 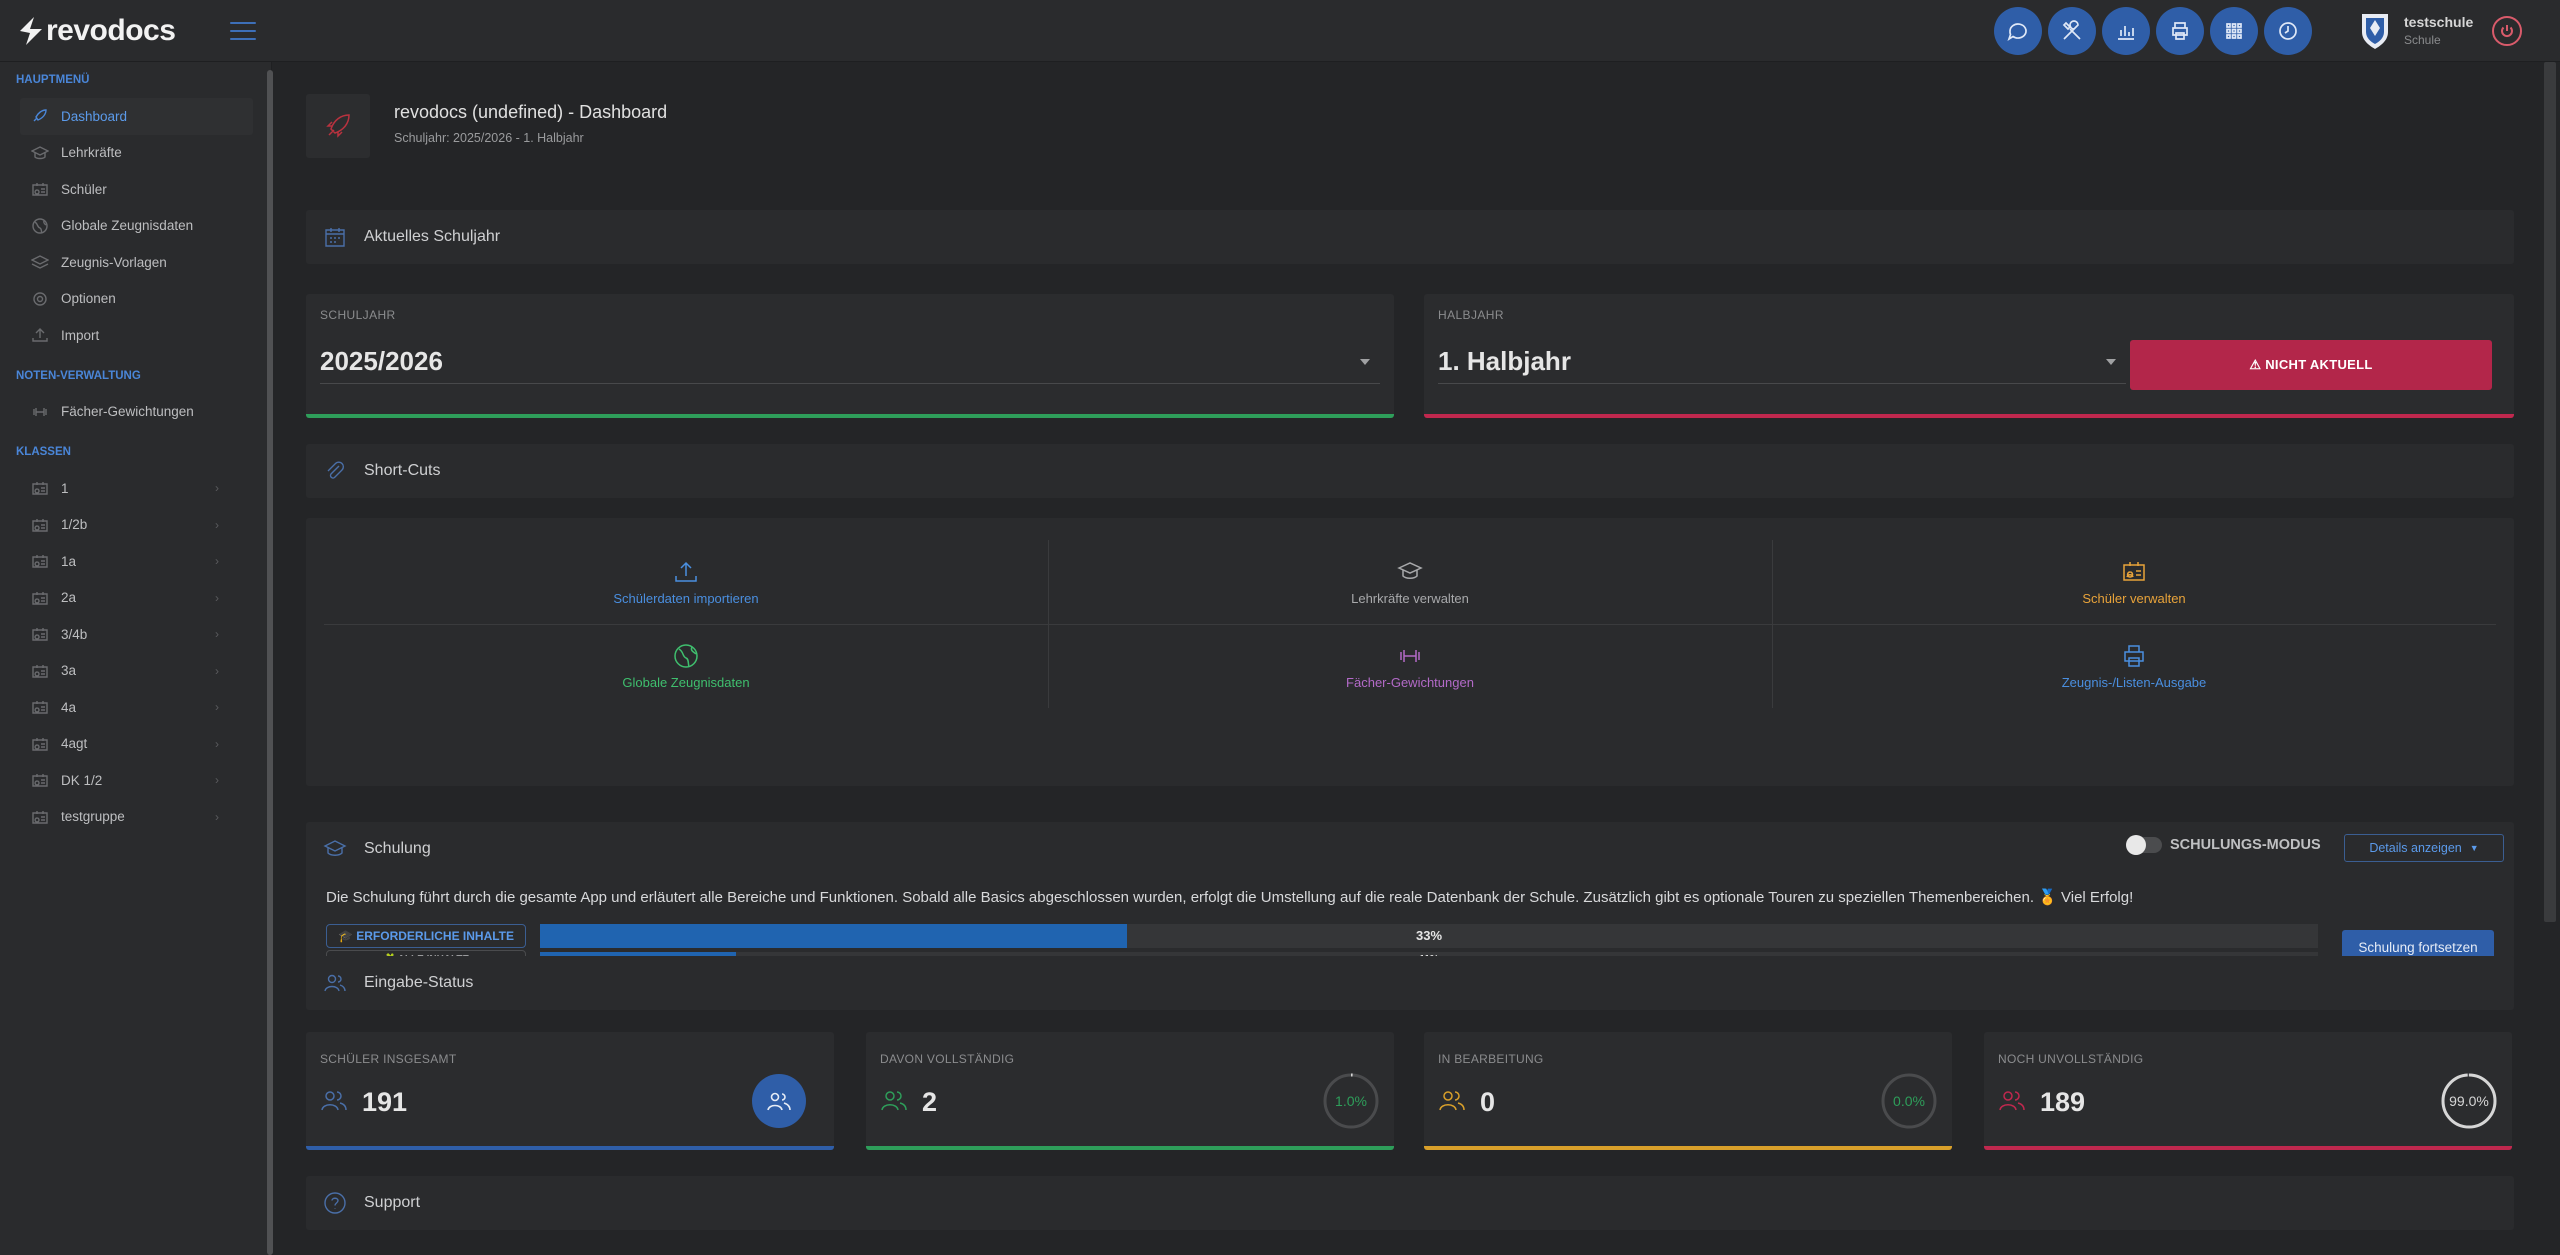 I want to click on globe-icon, so click(x=40, y=226).